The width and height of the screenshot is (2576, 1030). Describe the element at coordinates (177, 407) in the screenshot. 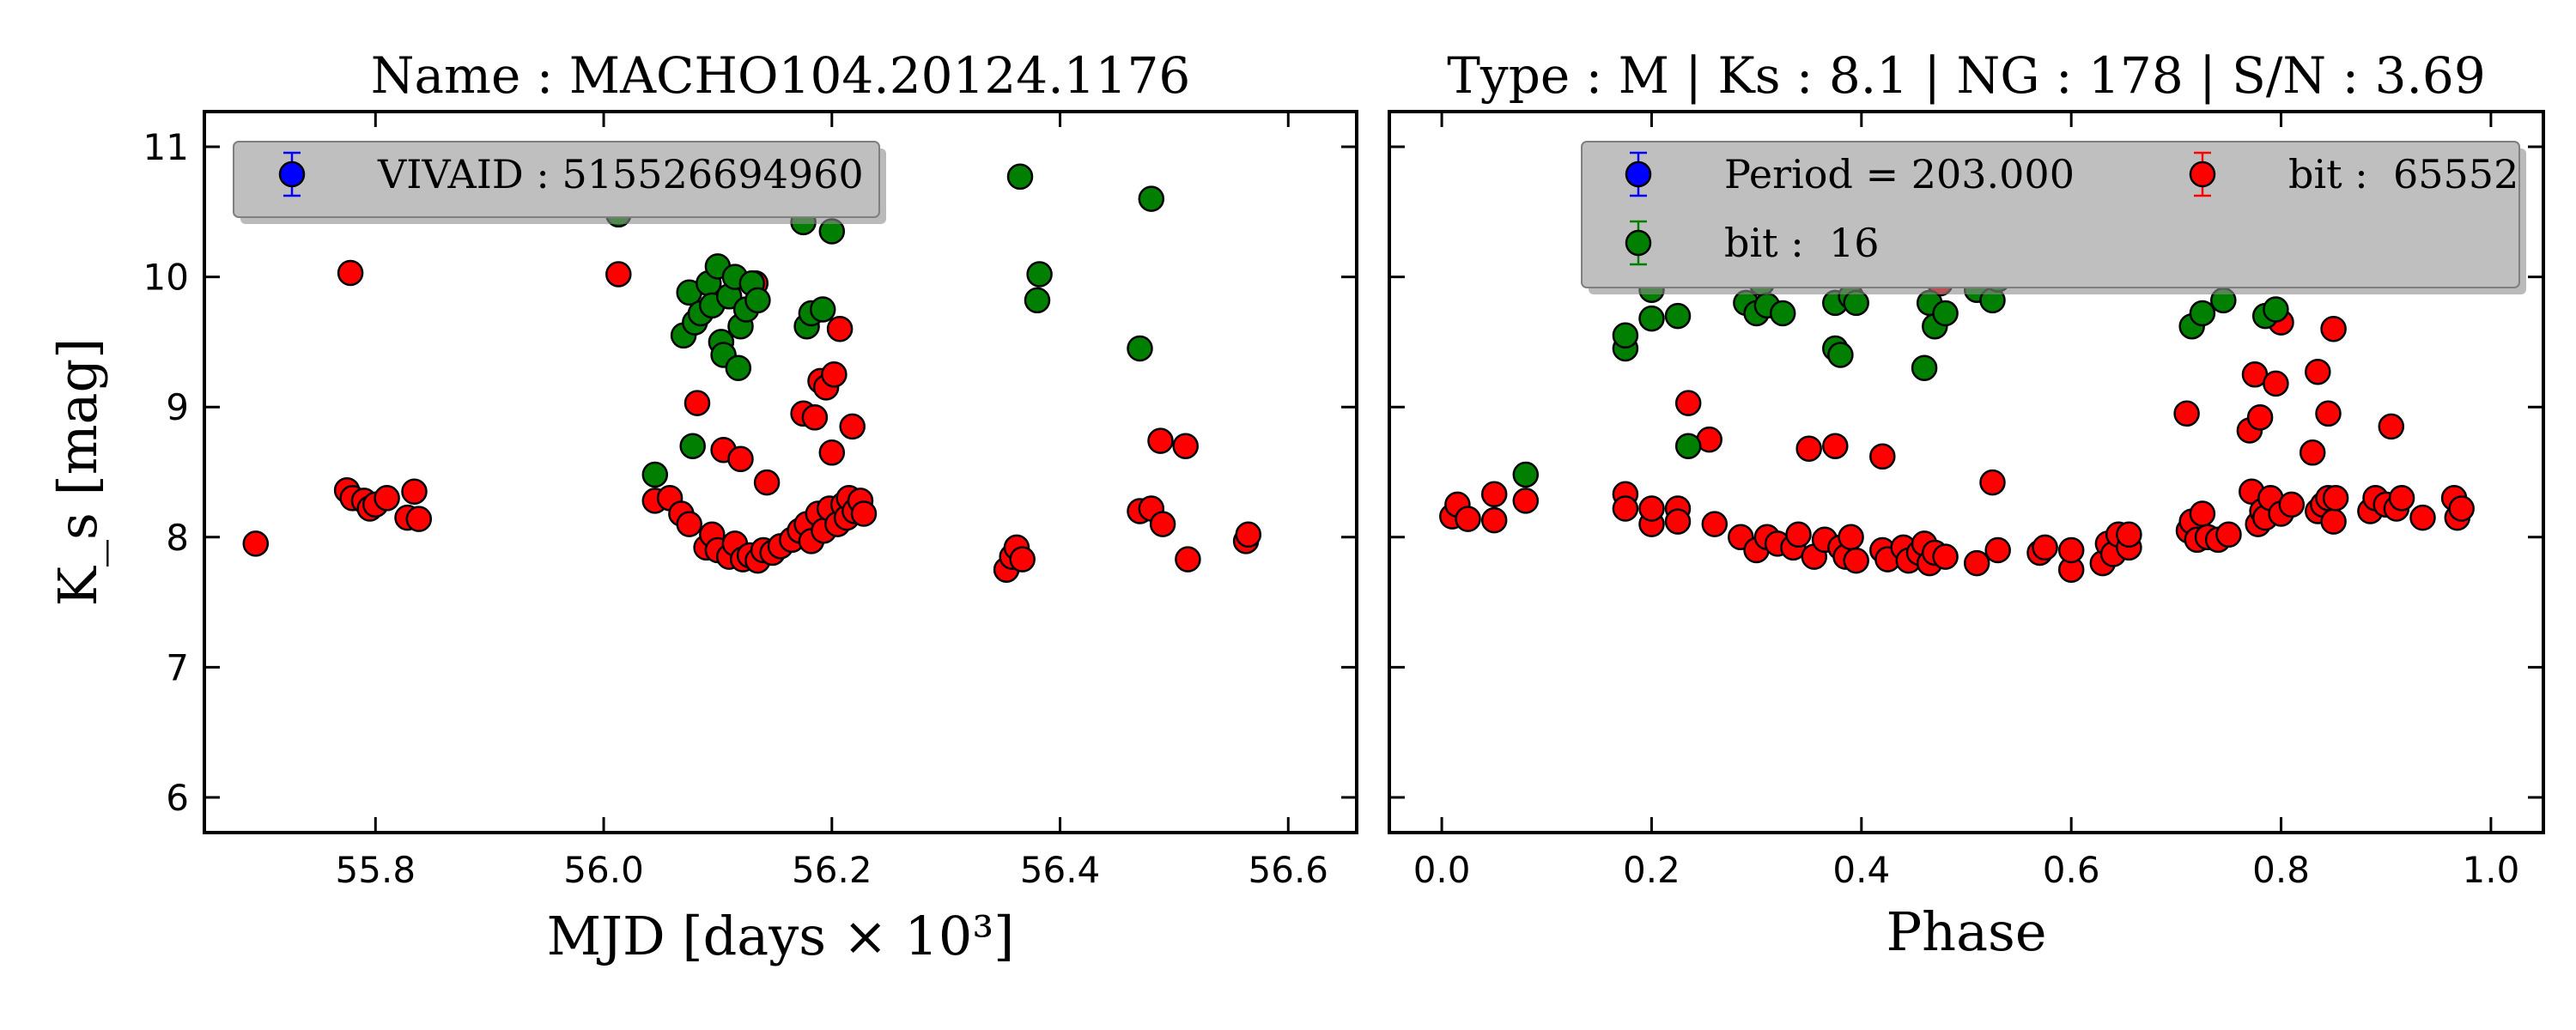

I see `y-tick-label: 9` at that location.